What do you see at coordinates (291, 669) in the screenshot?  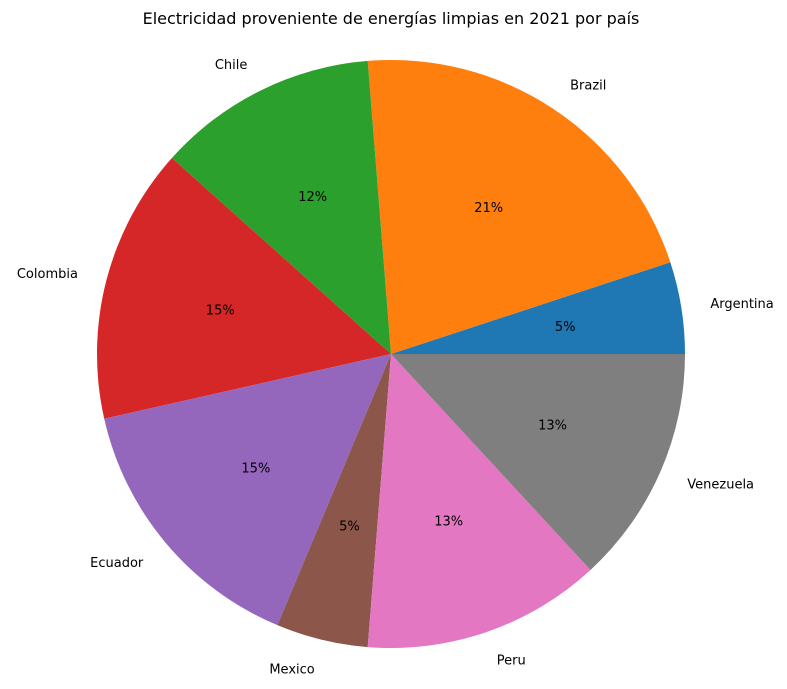 I see `category-label-mexico: Mexico` at bounding box center [291, 669].